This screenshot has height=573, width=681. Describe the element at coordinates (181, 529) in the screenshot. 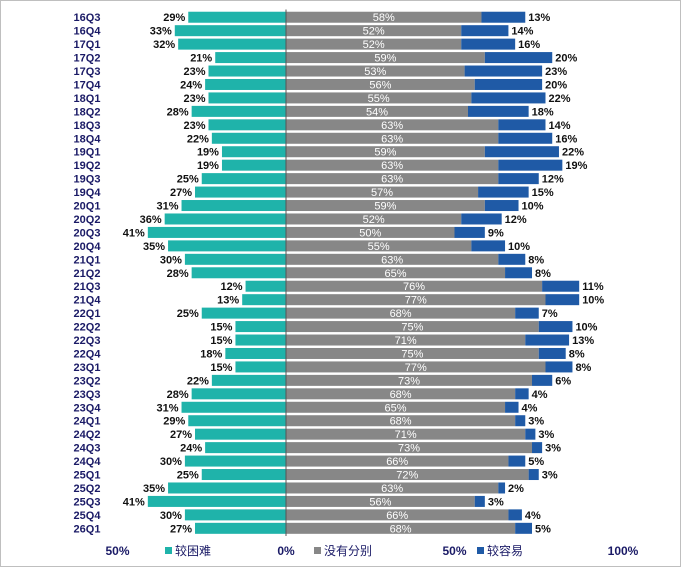

I see `data-label-difficult: 27%` at that location.